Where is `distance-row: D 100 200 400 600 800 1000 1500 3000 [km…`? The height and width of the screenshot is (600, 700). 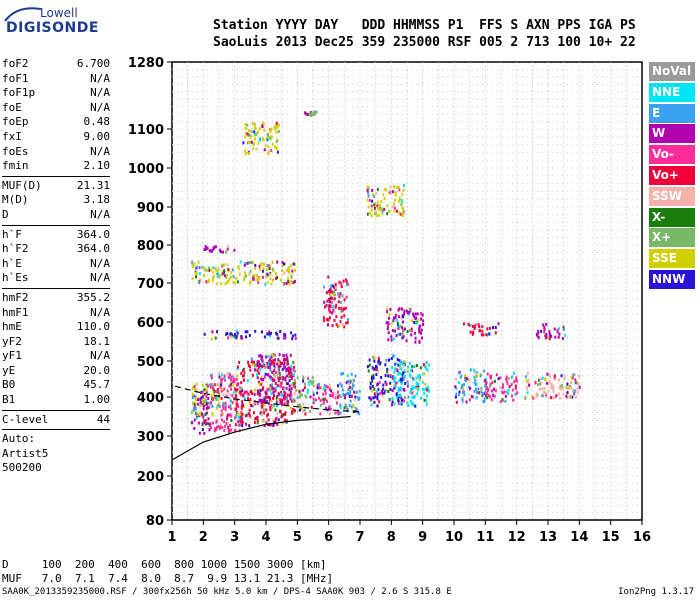 distance-row: D 100 200 400 600 800 1000 1500 3000 [km… is located at coordinates (164, 564).